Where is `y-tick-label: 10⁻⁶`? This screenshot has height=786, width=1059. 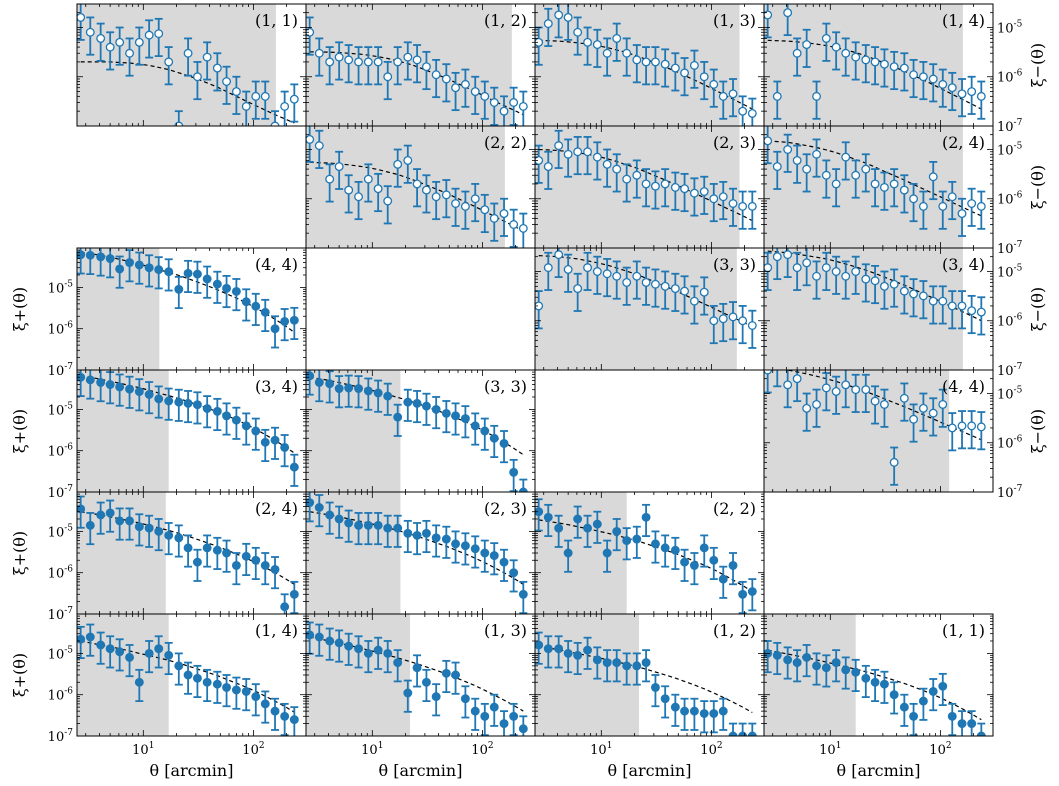 y-tick-label: 10⁻⁶ is located at coordinates (1010, 321).